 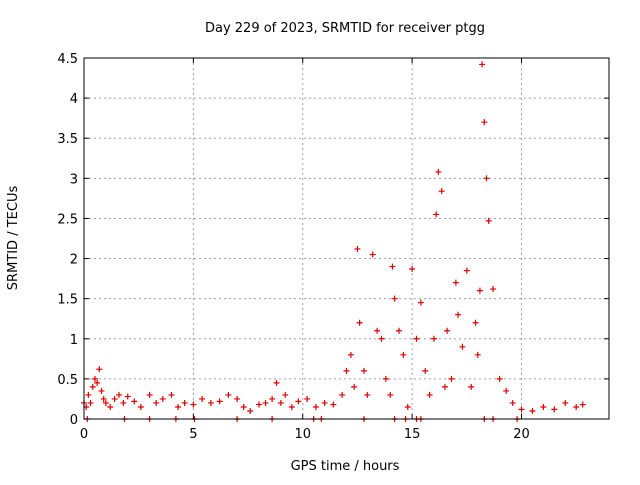 What do you see at coordinates (74, 420) in the screenshot?
I see `y-tick-label: 0` at bounding box center [74, 420].